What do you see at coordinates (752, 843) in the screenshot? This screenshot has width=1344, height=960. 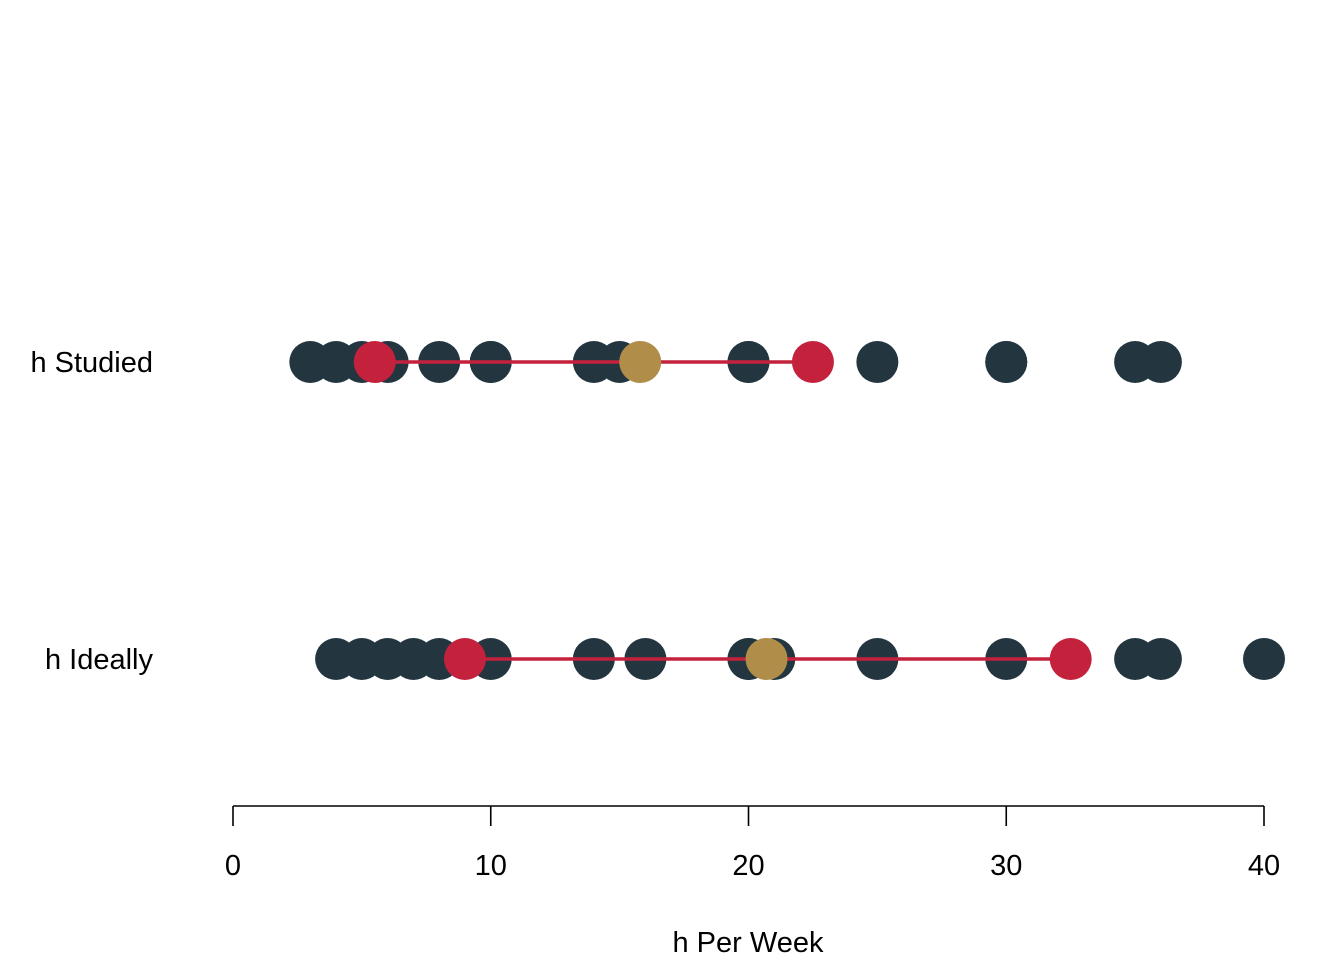 I see `x-axis: 0 10 20 30 40` at bounding box center [752, 843].